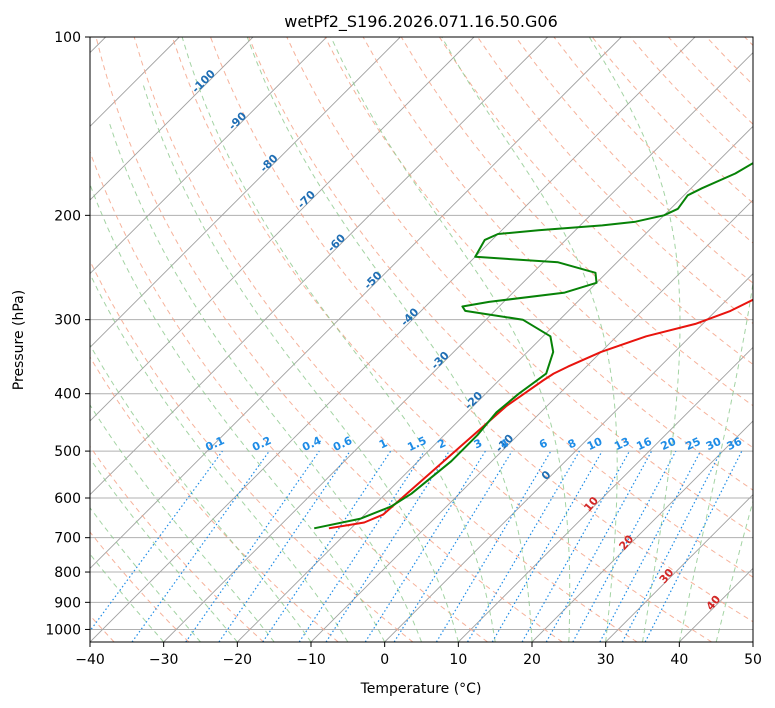 The height and width of the screenshot is (708, 775). I want to click on mixing-ratio-label: 13, so click(621, 444).